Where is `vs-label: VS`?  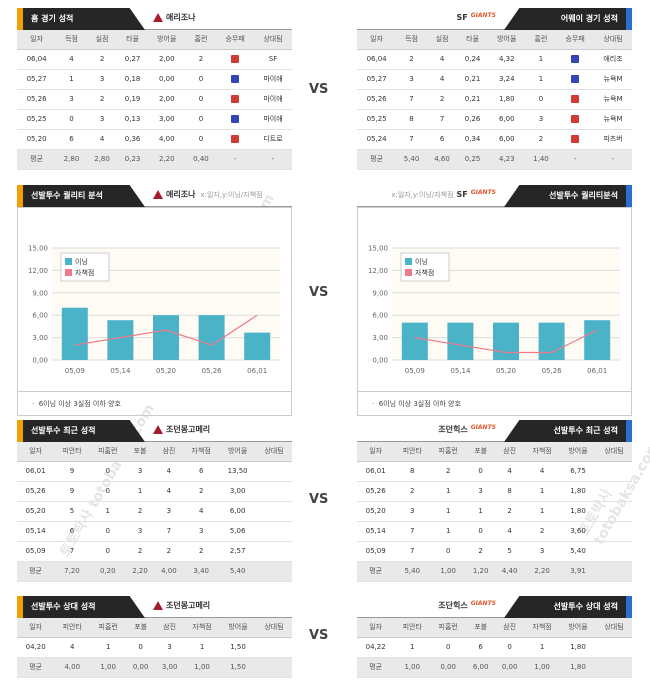
vs-label: VS is located at coordinates (319, 635).